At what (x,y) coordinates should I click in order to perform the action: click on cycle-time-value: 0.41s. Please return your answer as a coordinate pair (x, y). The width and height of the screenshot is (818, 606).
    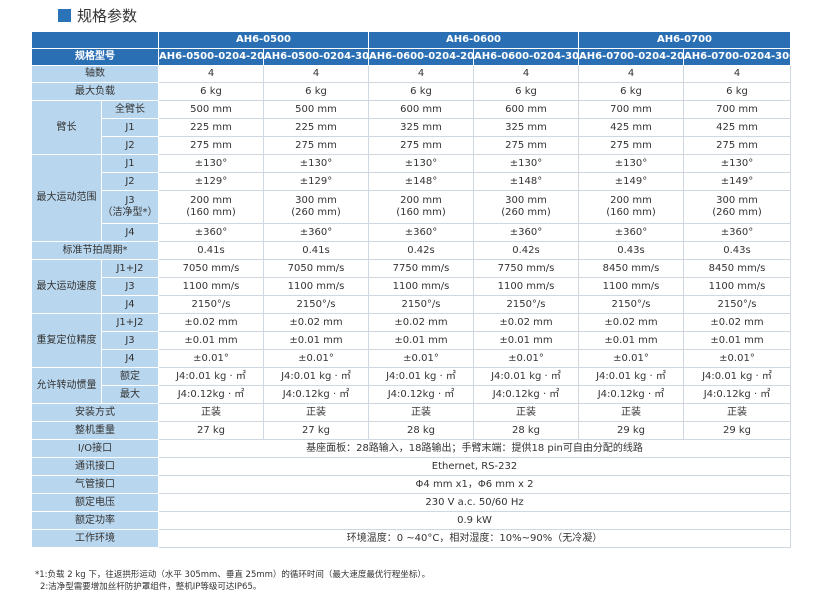
    Looking at the image, I should click on (211, 250).